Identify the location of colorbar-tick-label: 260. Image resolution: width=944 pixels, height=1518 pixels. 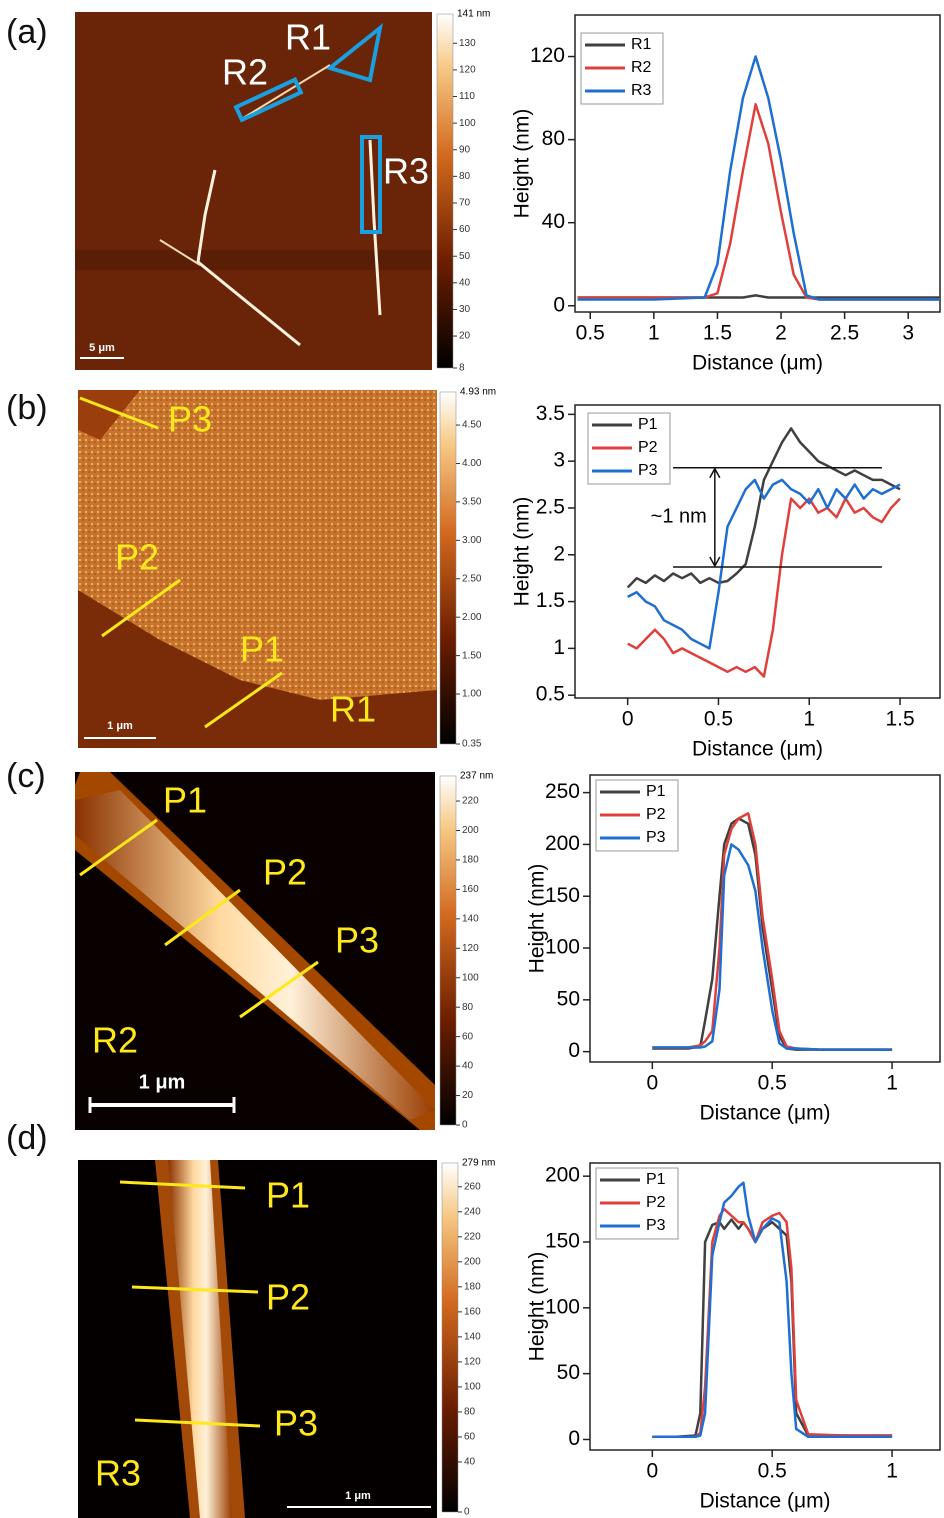
(472, 1186).